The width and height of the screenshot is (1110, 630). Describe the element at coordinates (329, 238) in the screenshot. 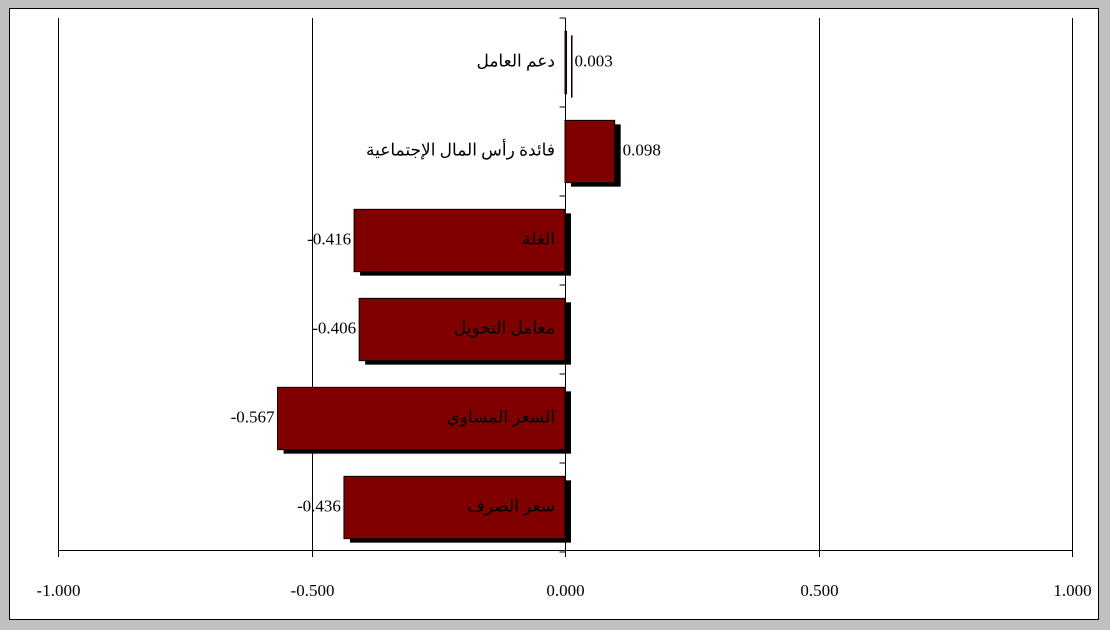

I see `value-label: -0.416` at that location.